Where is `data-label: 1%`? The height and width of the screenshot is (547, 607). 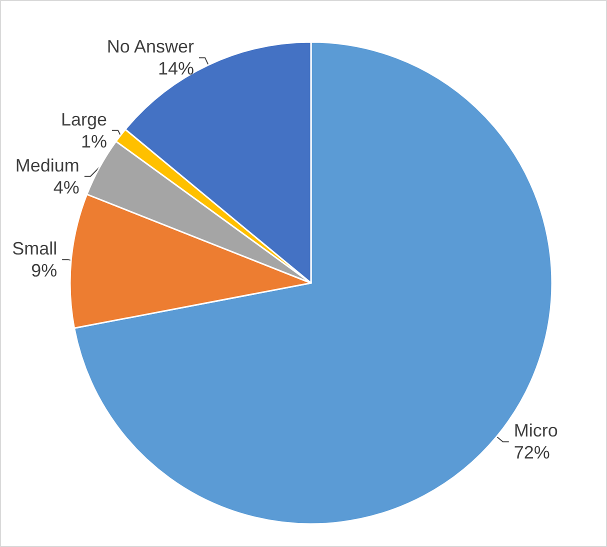 data-label: 1% is located at coordinates (93, 141).